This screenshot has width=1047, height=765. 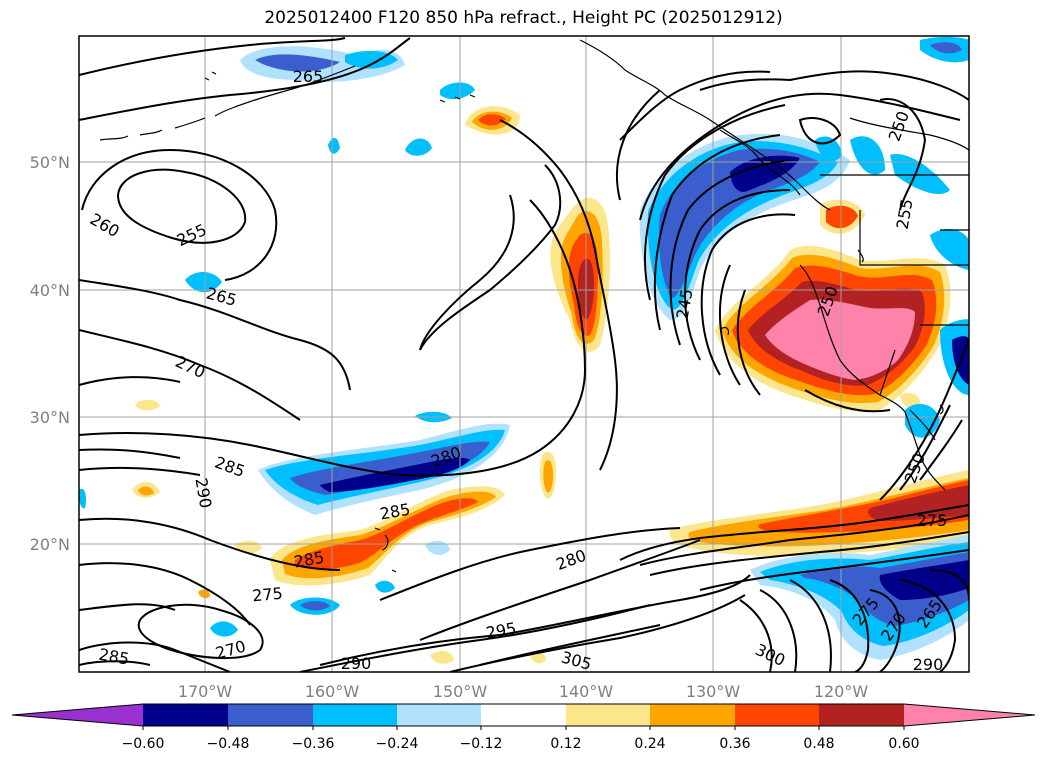 What do you see at coordinates (841, 691) in the screenshot?
I see `lon-label-120w: 120°W` at bounding box center [841, 691].